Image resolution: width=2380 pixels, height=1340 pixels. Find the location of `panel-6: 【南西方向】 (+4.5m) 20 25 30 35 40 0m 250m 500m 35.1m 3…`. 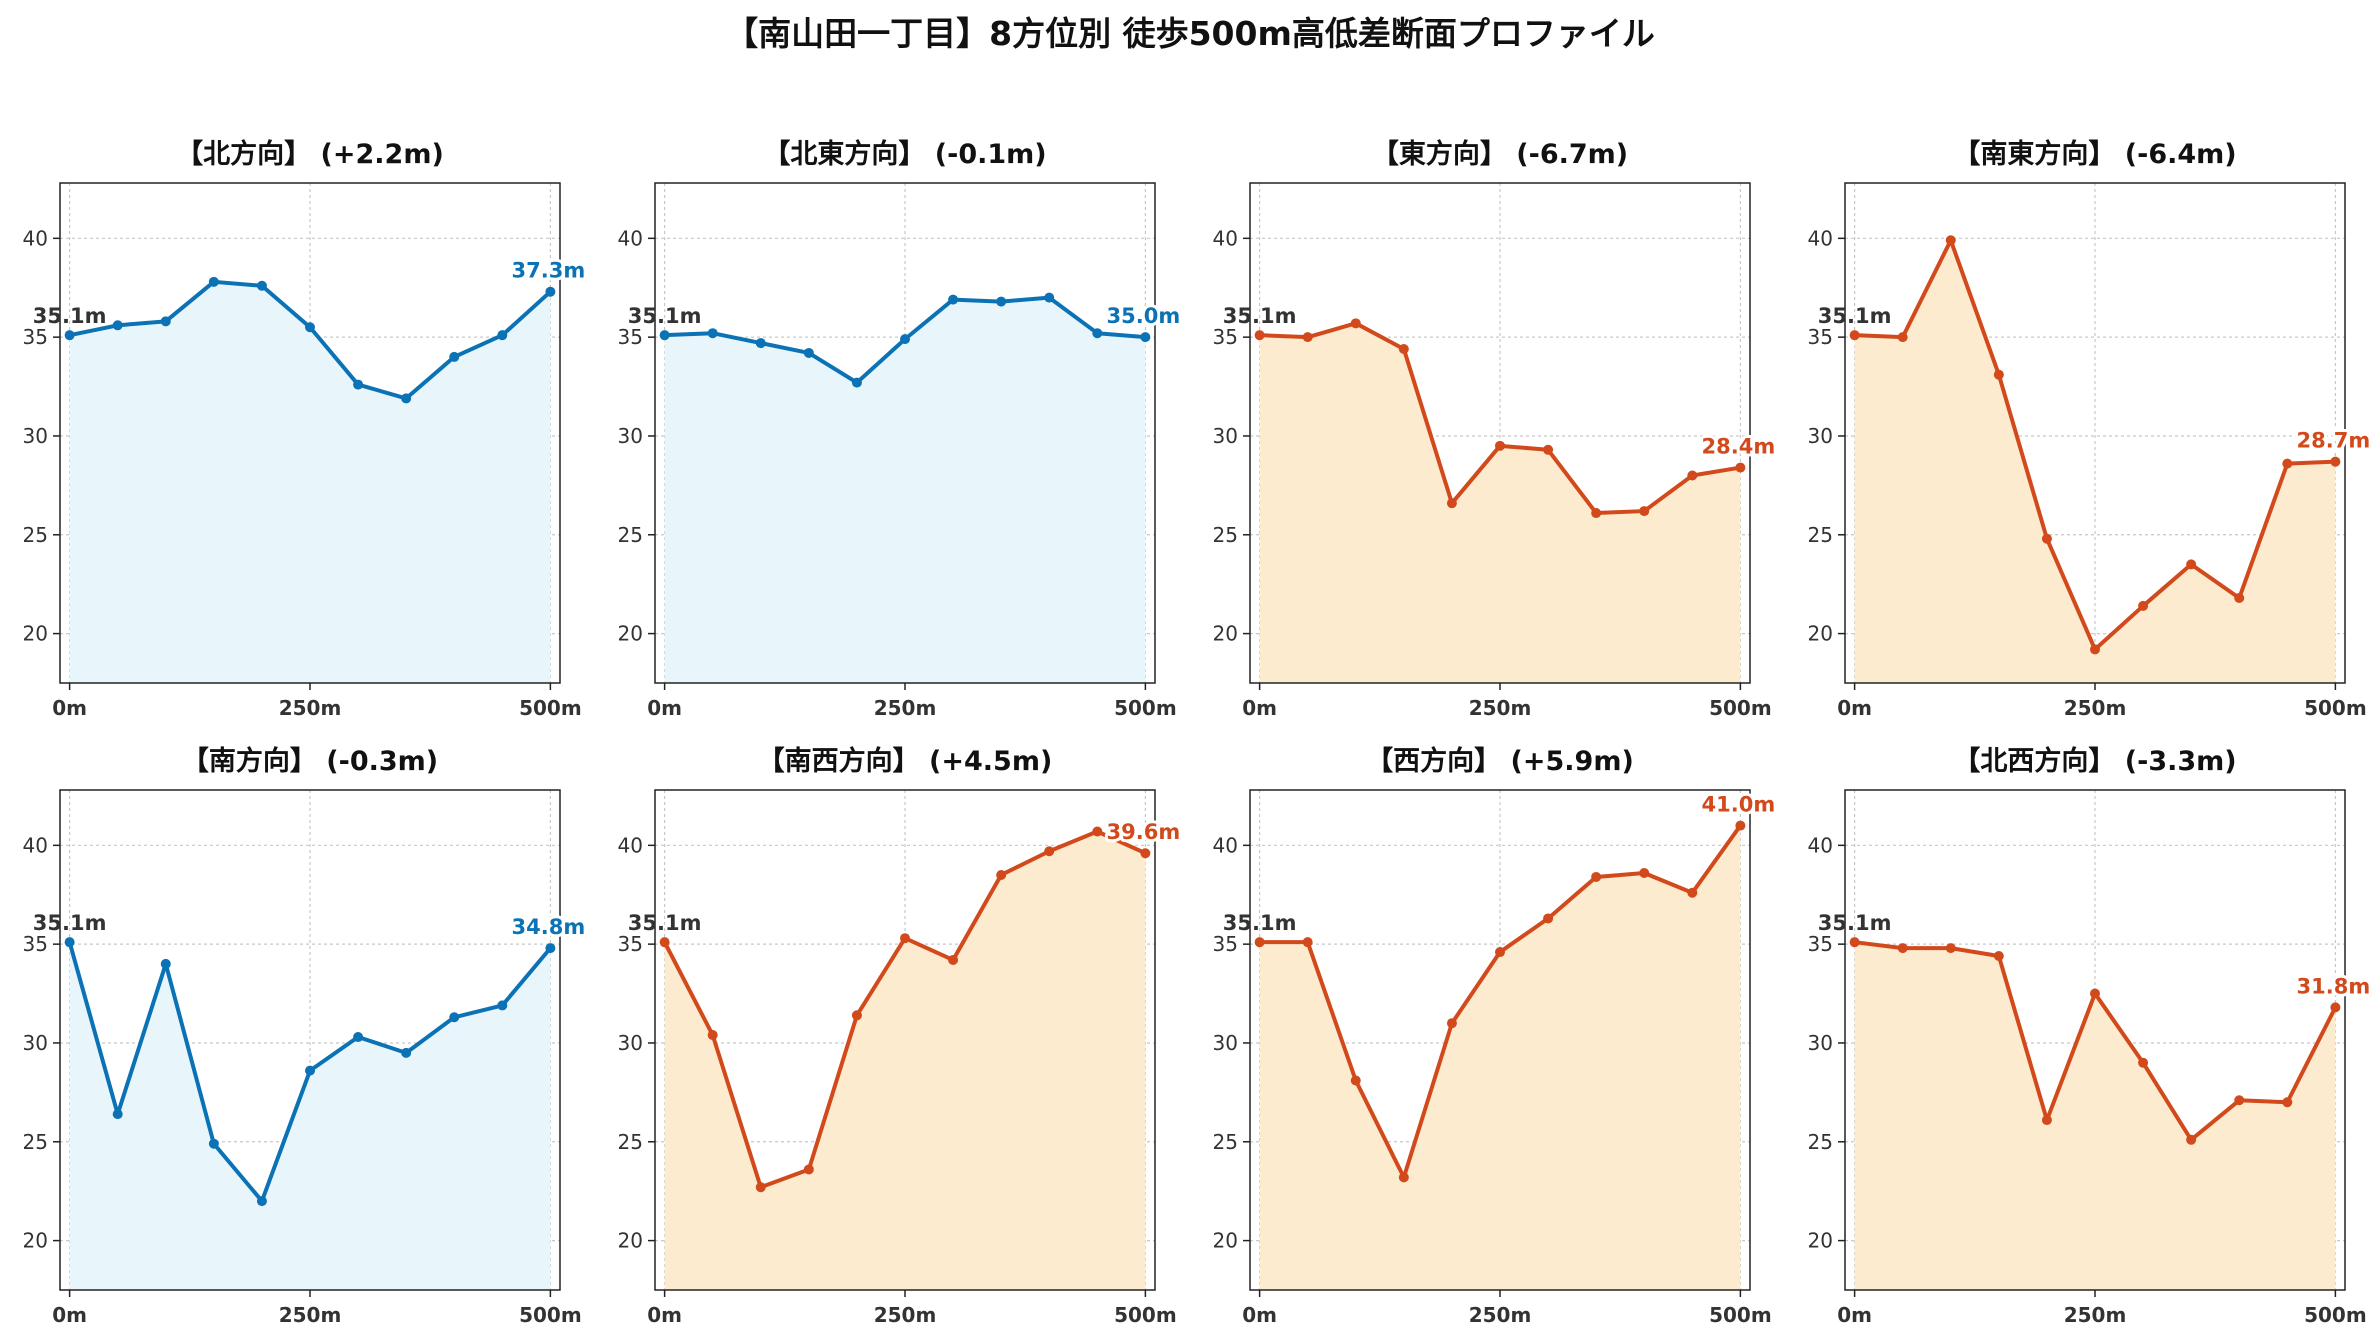

panel-6: 【南西方向】 (+4.5m) 20 25 30 35 40 0m 250m 500m 35.1m 3… is located at coordinates (901, 1036).